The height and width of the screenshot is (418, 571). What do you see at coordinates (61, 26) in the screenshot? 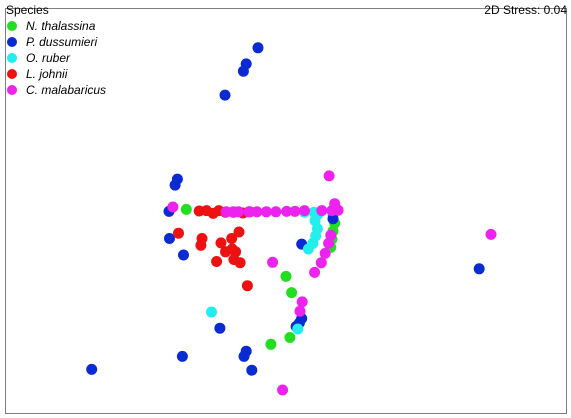
I see `legend-label: N. thalassina` at bounding box center [61, 26].